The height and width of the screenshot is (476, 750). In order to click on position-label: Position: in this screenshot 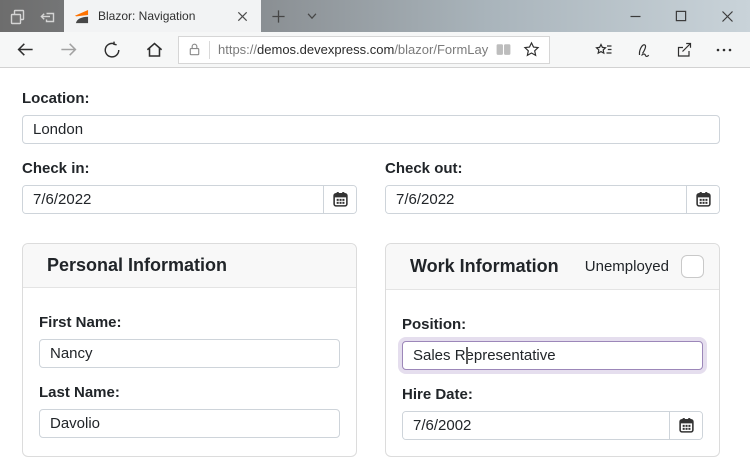, I will do `click(434, 324)`.